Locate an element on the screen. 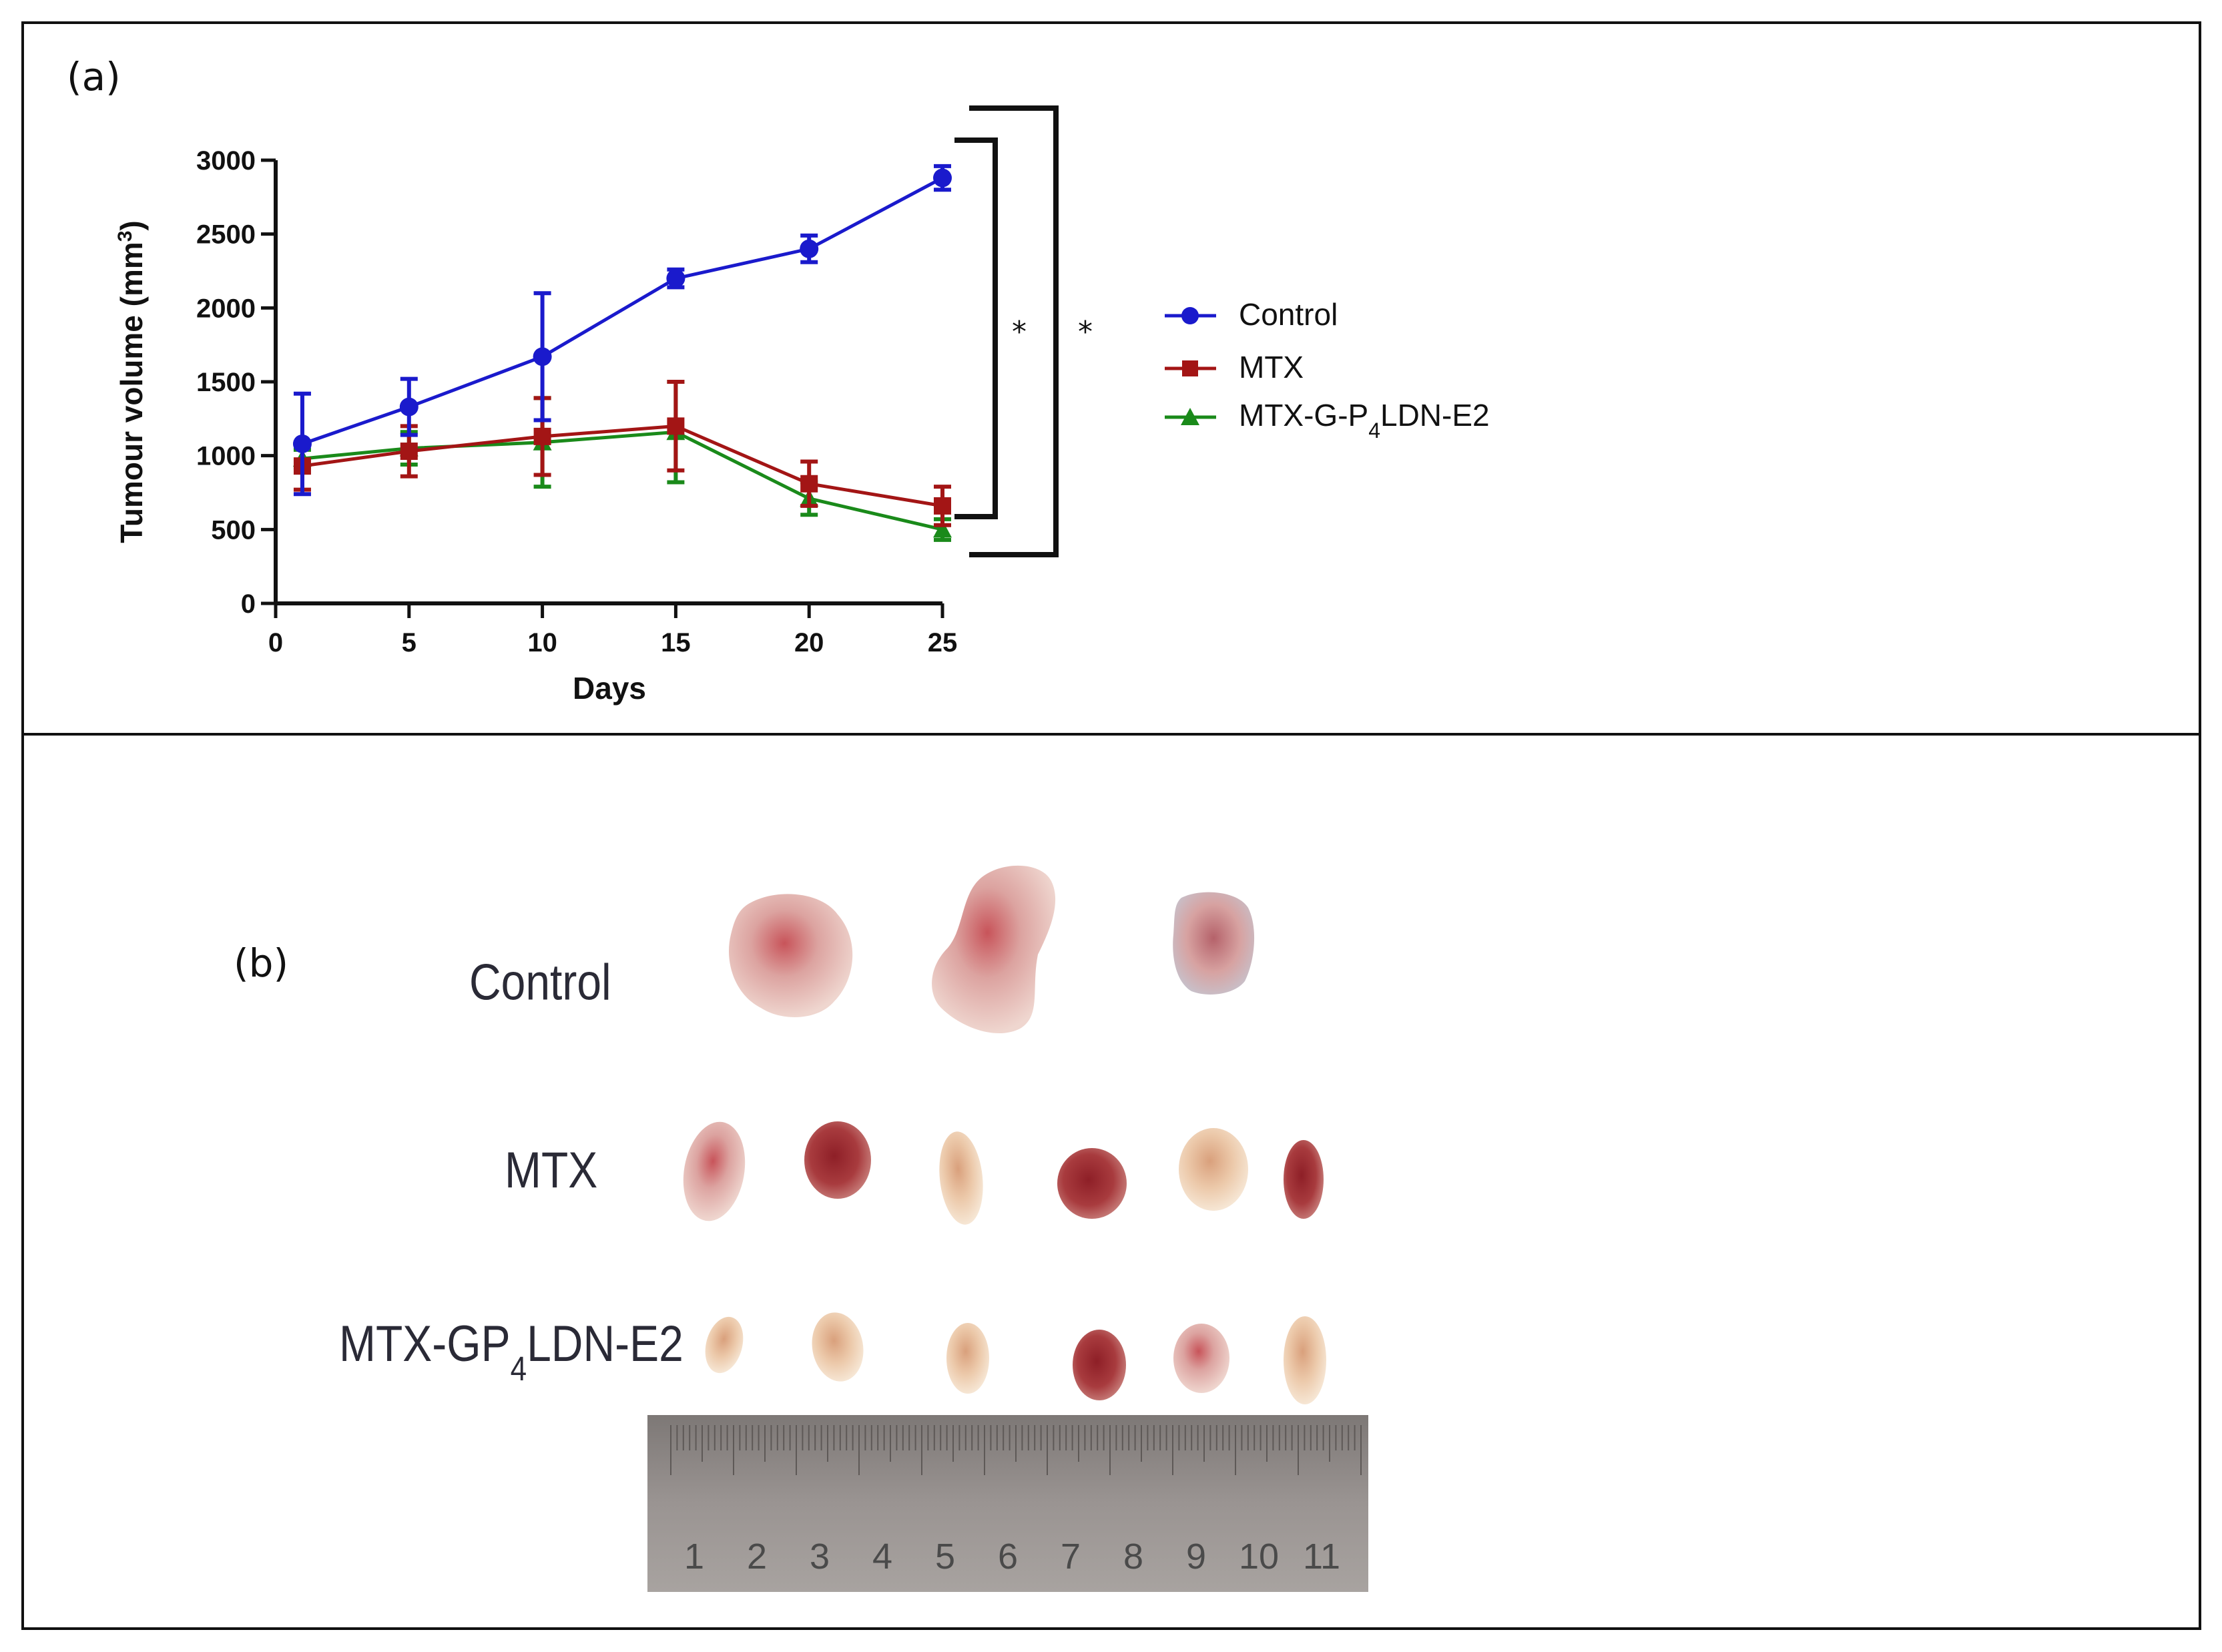  y-tick-label: 3000 is located at coordinates (226, 161).